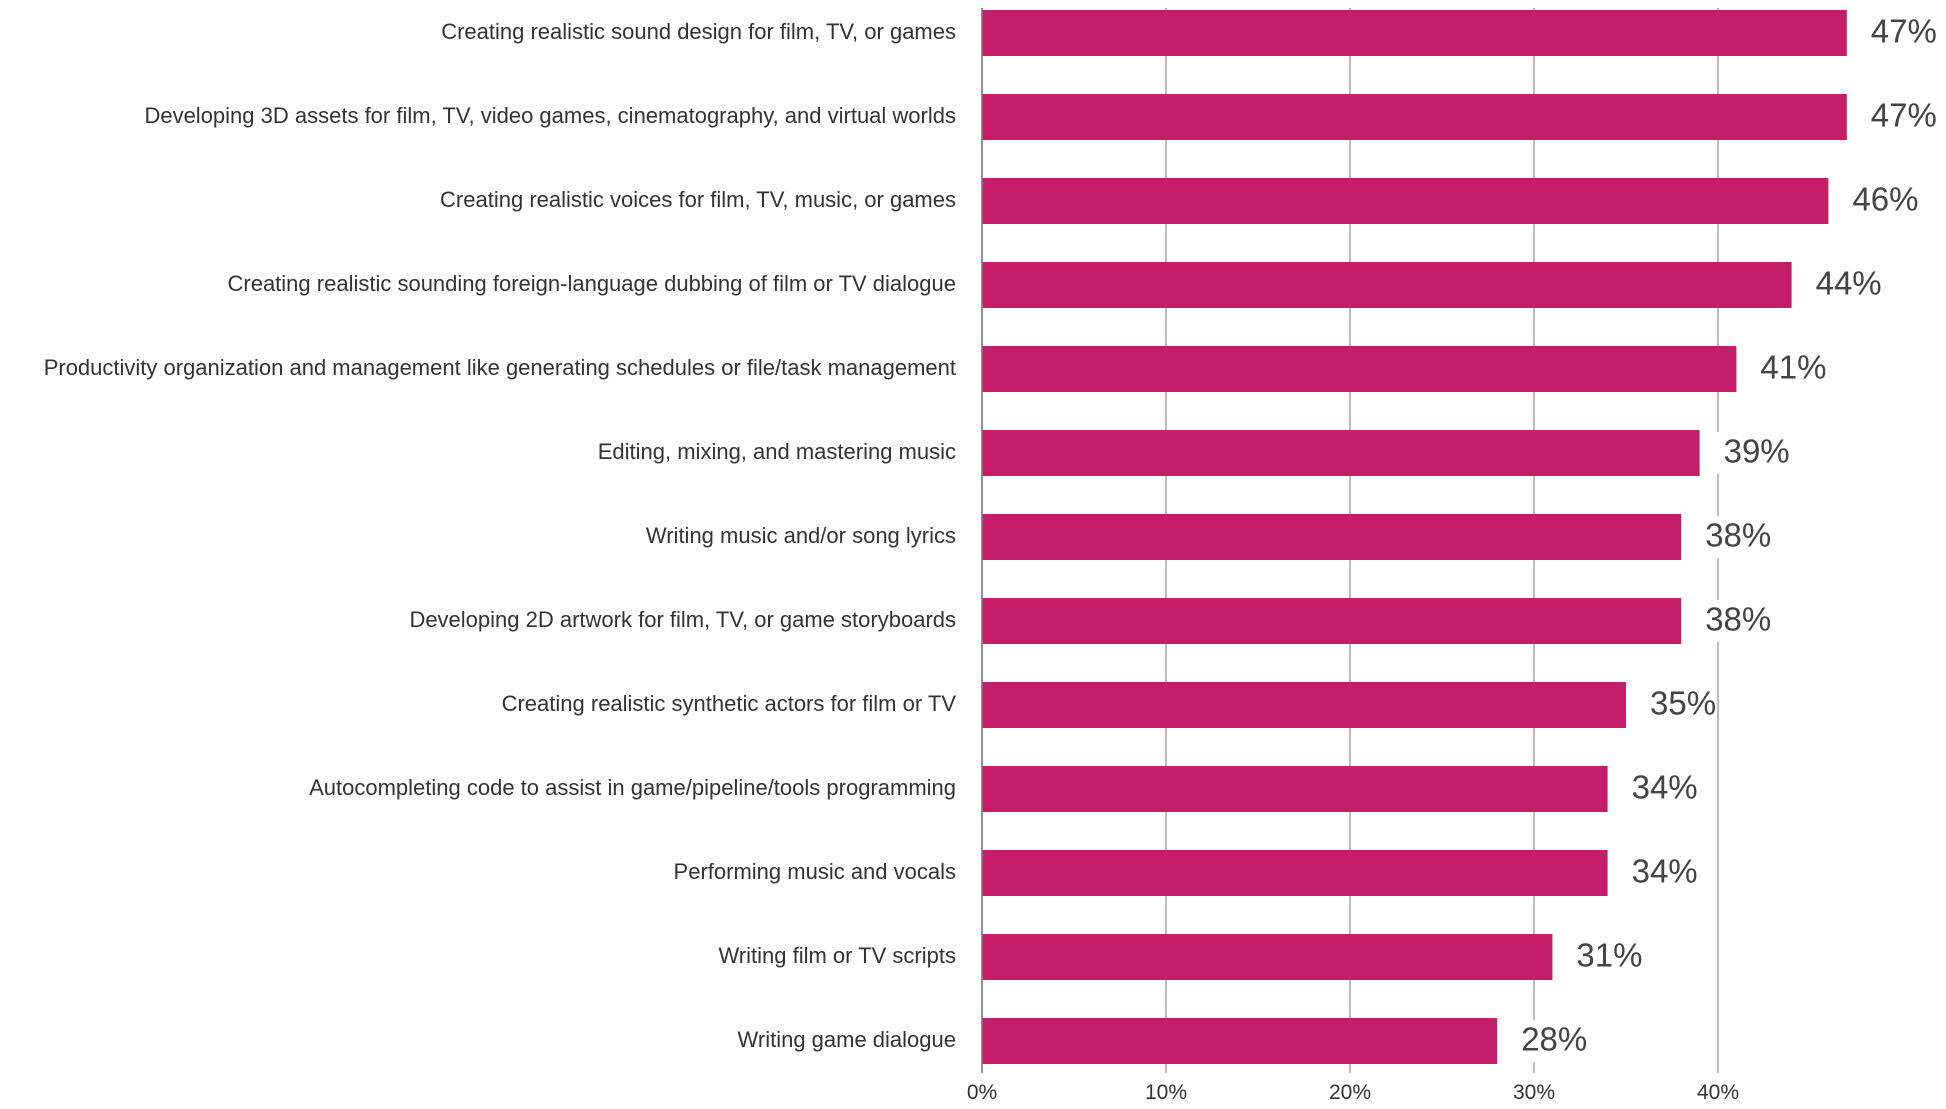 The height and width of the screenshot is (1109, 1946). I want to click on value-label-7: 38%, so click(1738, 619).